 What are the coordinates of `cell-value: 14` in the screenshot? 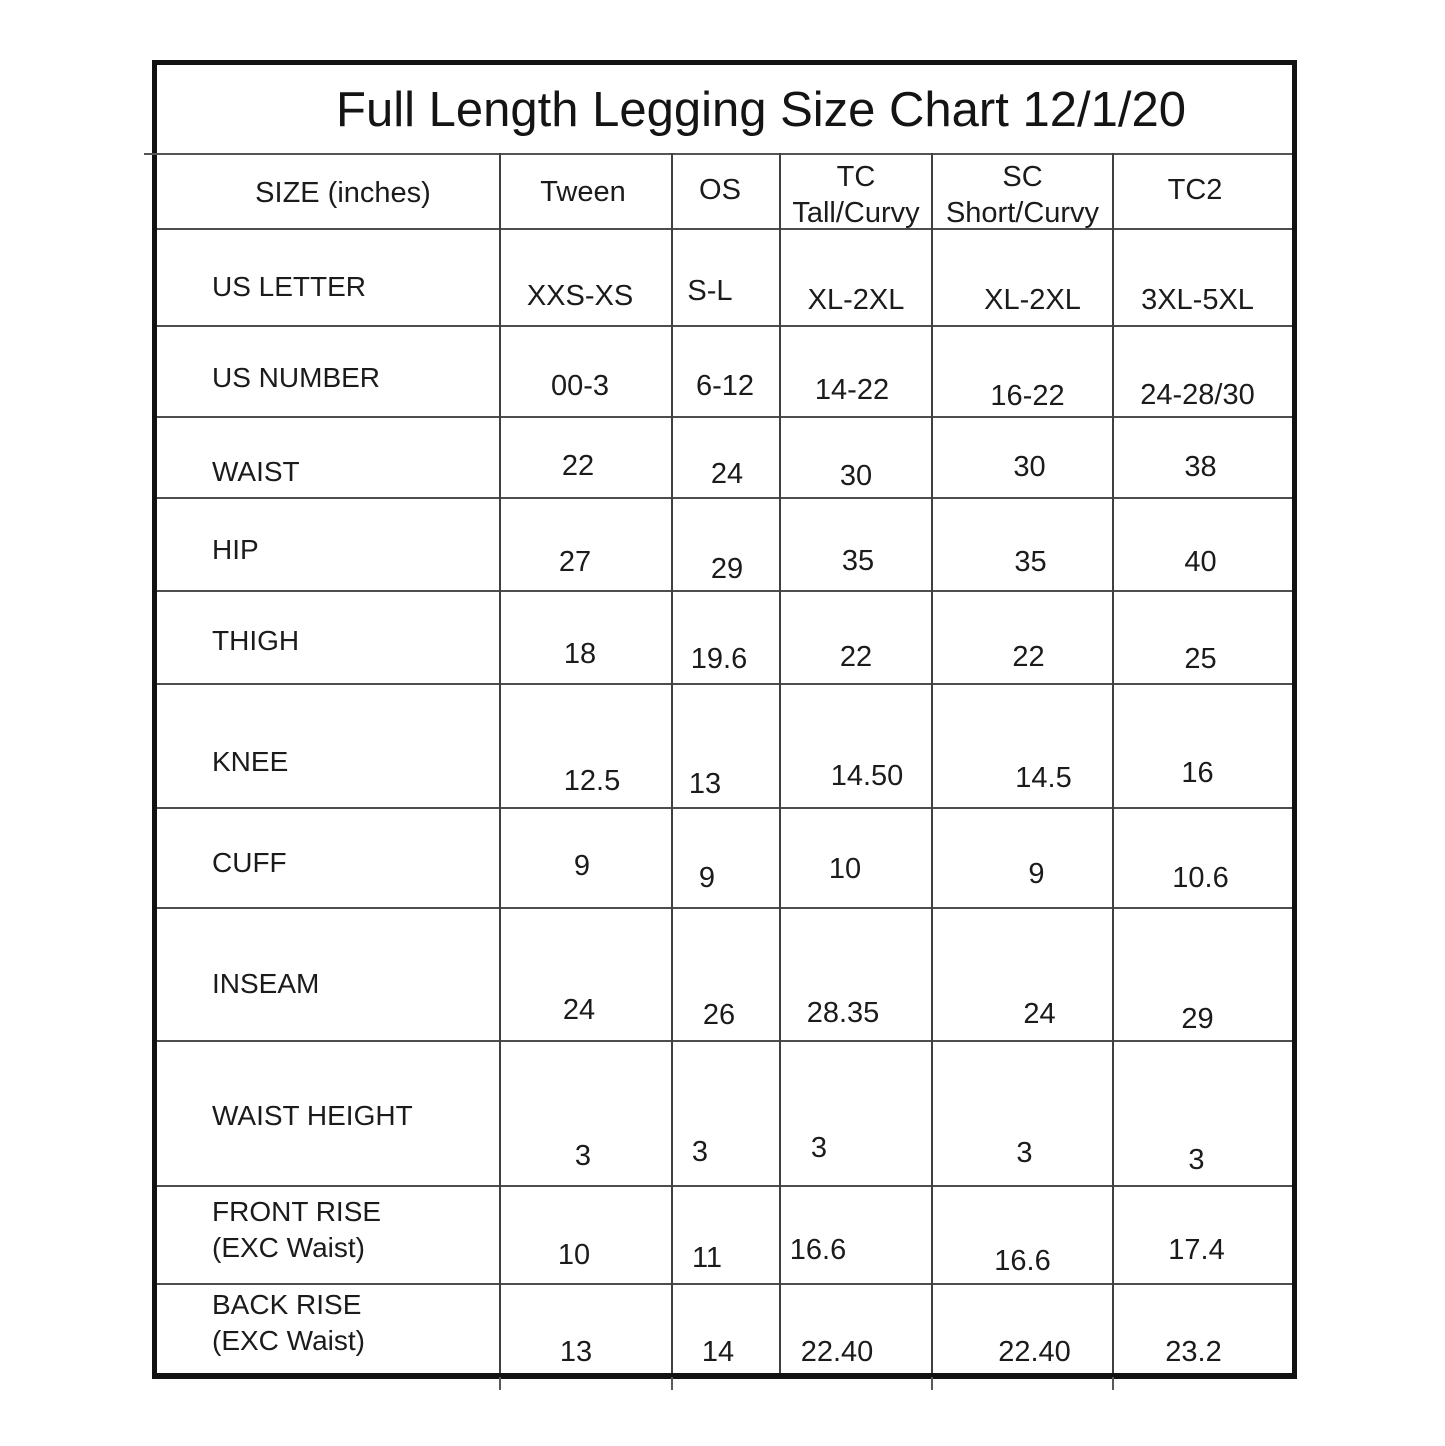 It's located at (718, 1352).